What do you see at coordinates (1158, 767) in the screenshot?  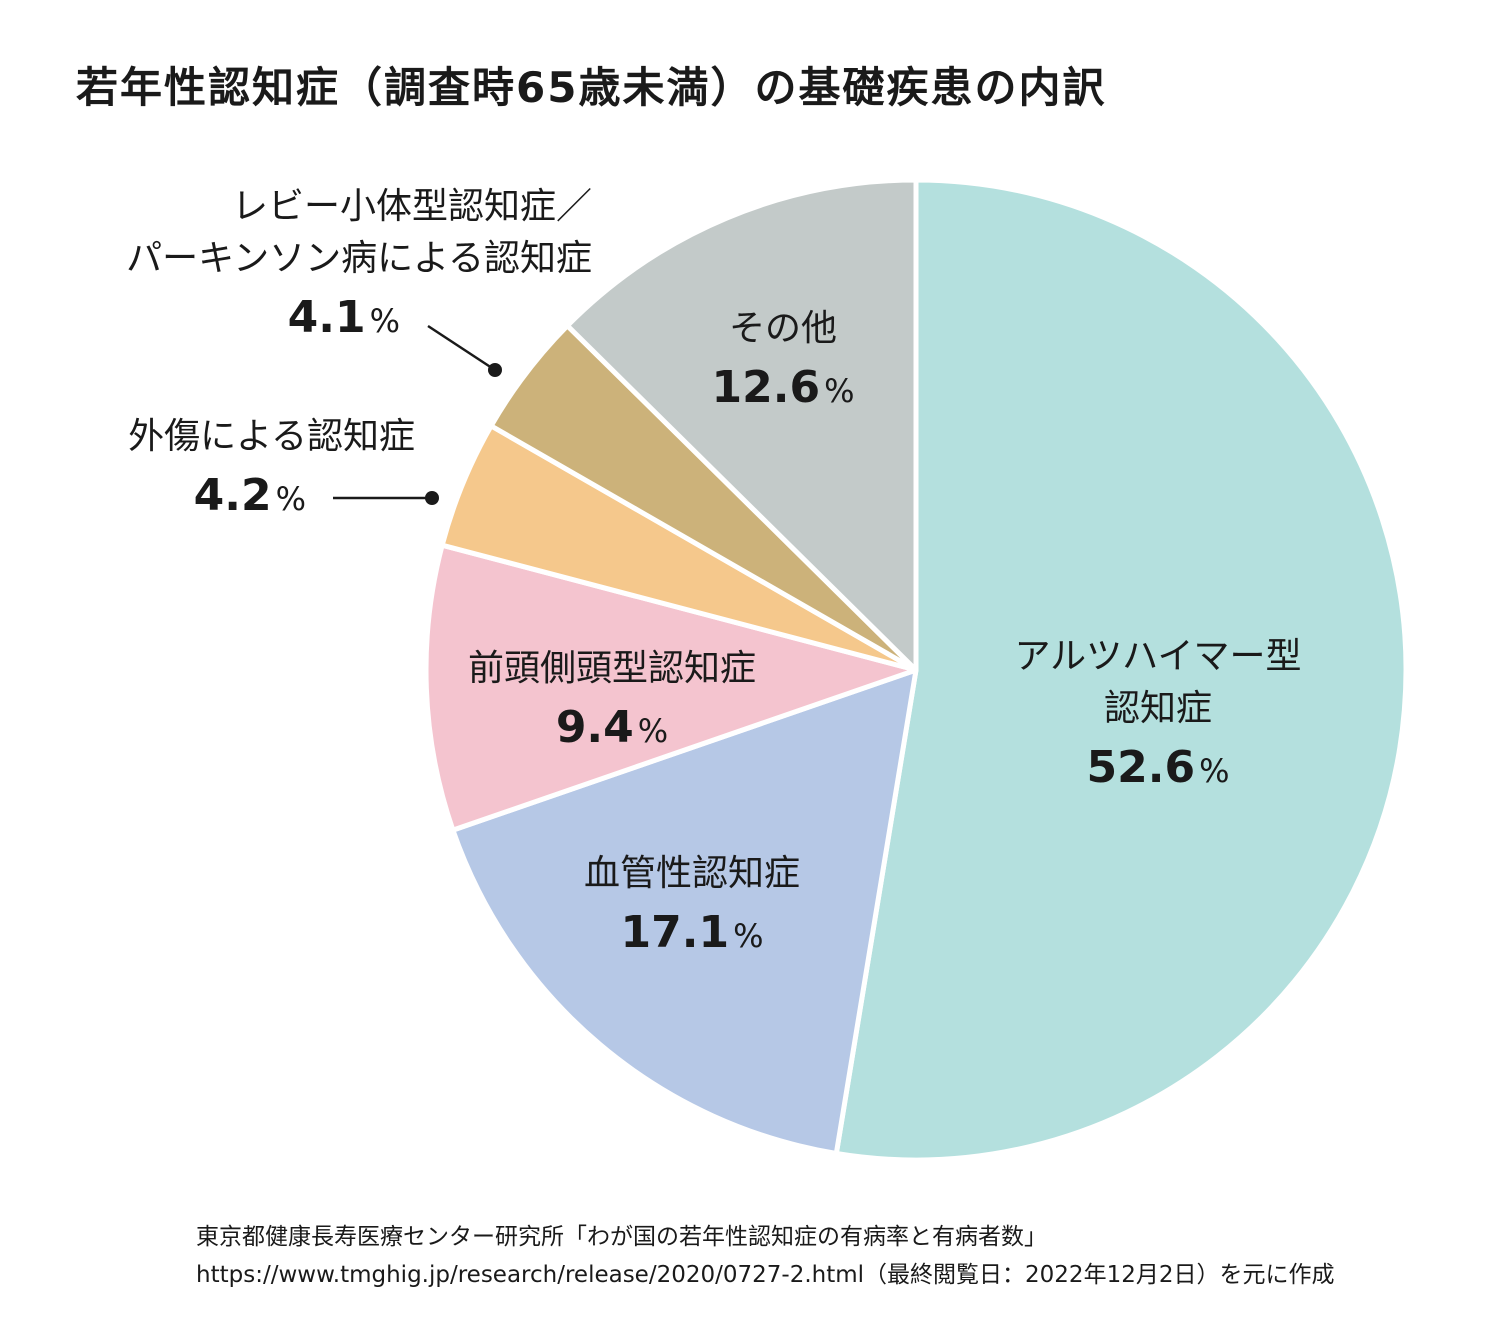 I see `slice-value-1: 52.6%` at bounding box center [1158, 767].